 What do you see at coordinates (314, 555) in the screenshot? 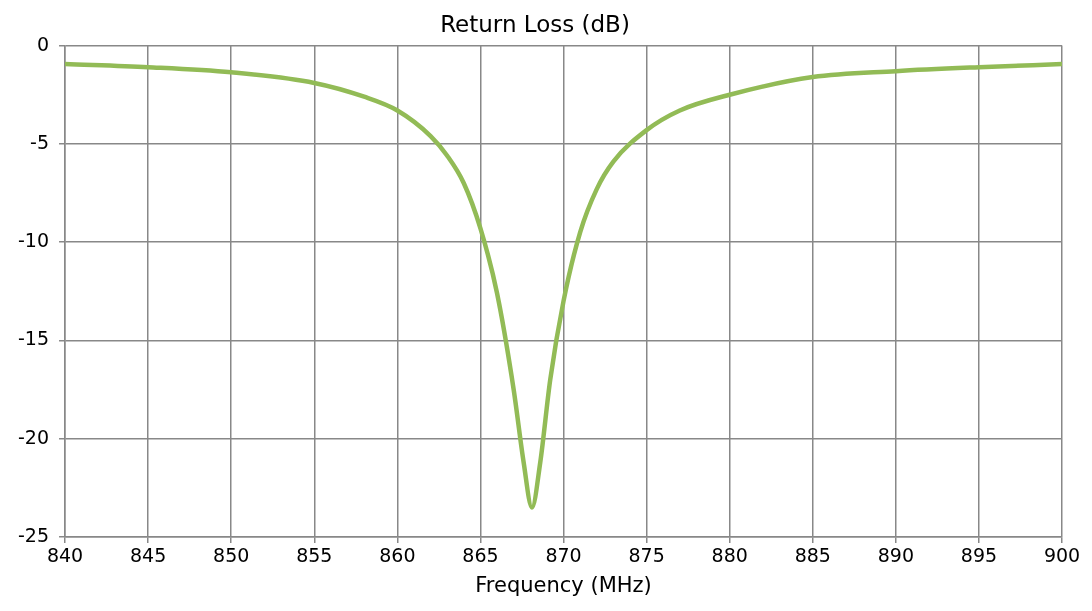
I see `x-tick-label: 855` at bounding box center [314, 555].